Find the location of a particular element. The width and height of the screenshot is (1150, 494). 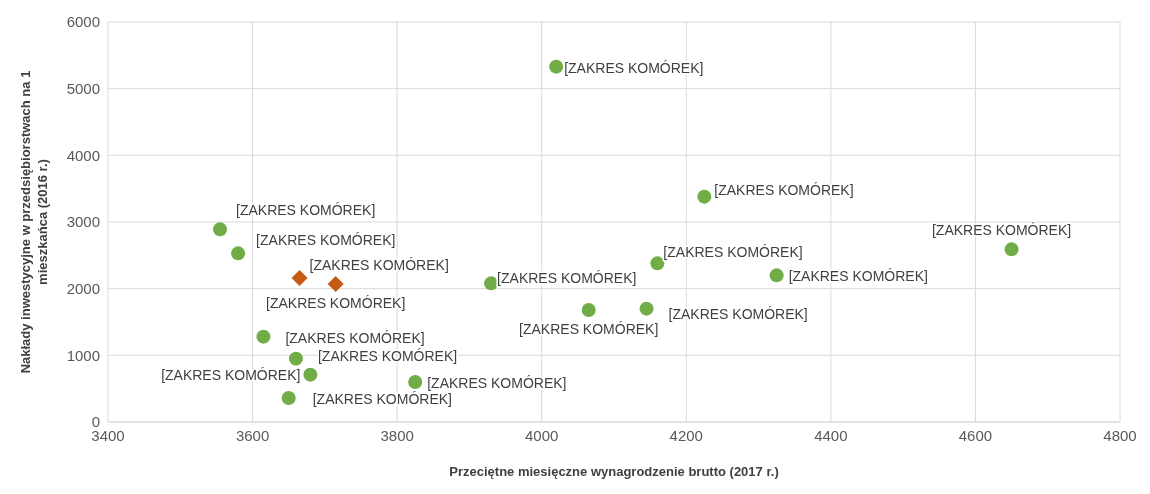

x-axis-title: Przeciętne miesięczne wynagrodzenie brutto (2017 r.) is located at coordinates (614, 471).